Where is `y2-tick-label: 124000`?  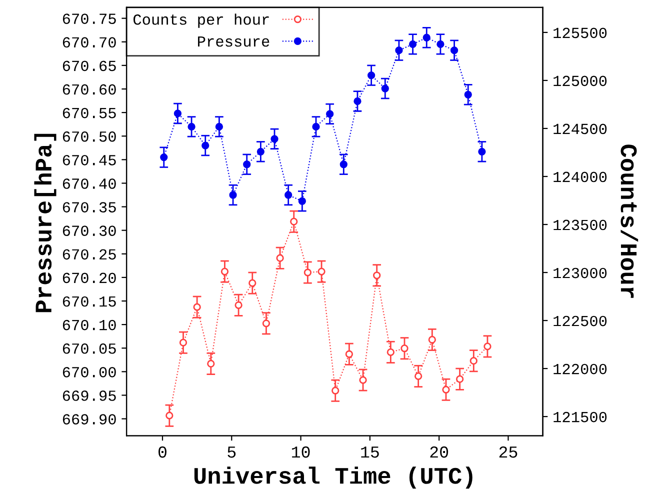
y2-tick-label: 124000 is located at coordinates (580, 177).